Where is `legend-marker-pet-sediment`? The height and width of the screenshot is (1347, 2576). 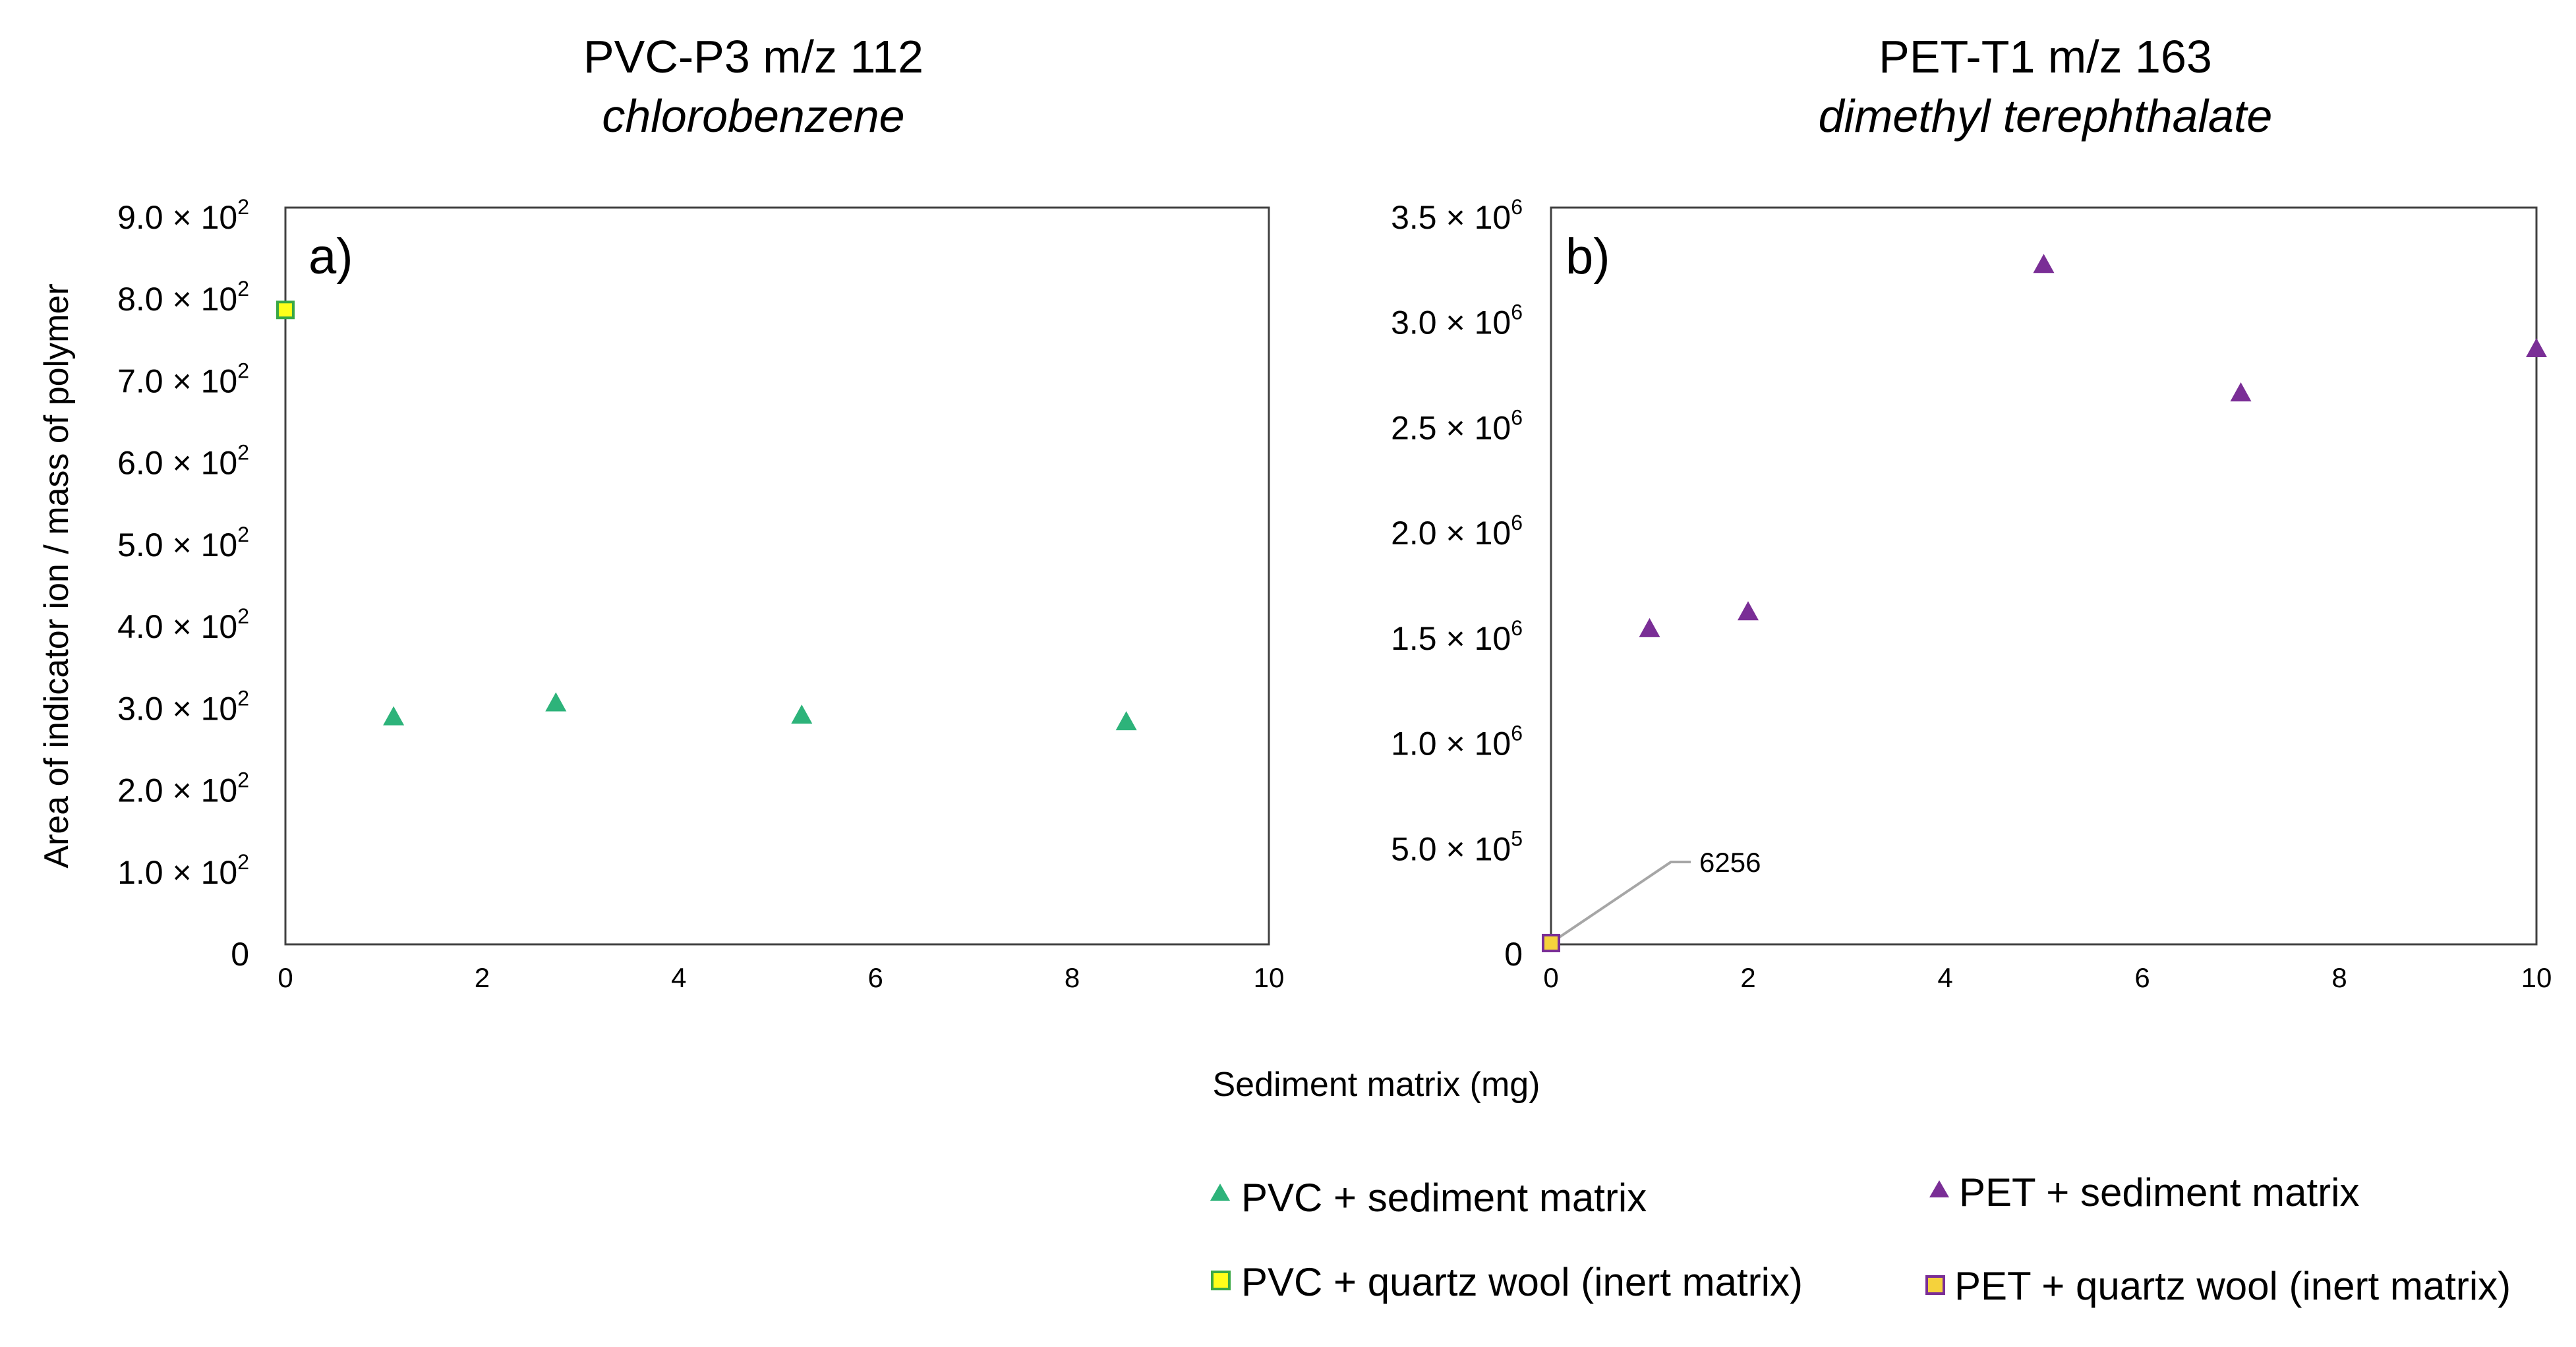
legend-marker-pet-sediment is located at coordinates (1939, 1188).